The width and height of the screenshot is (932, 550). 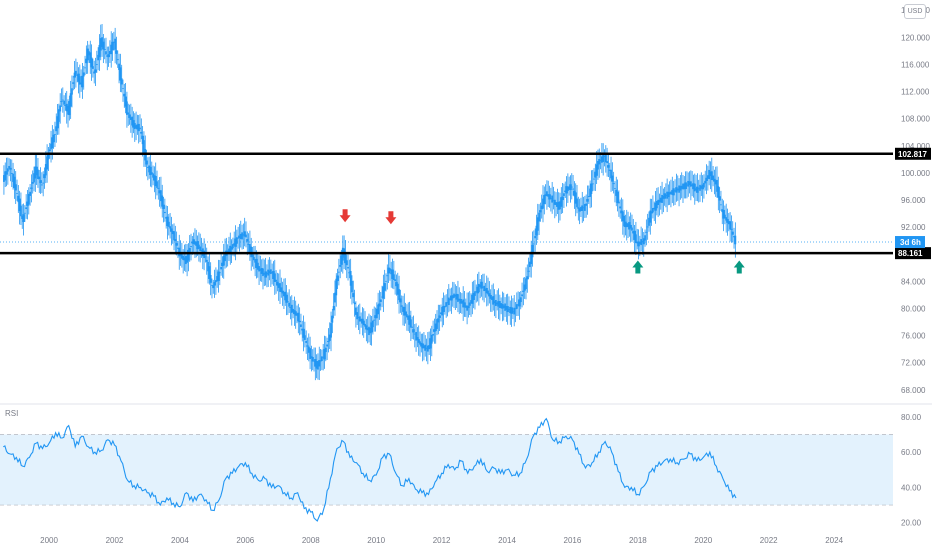 I want to click on currency-badge: USD, so click(x=915, y=11).